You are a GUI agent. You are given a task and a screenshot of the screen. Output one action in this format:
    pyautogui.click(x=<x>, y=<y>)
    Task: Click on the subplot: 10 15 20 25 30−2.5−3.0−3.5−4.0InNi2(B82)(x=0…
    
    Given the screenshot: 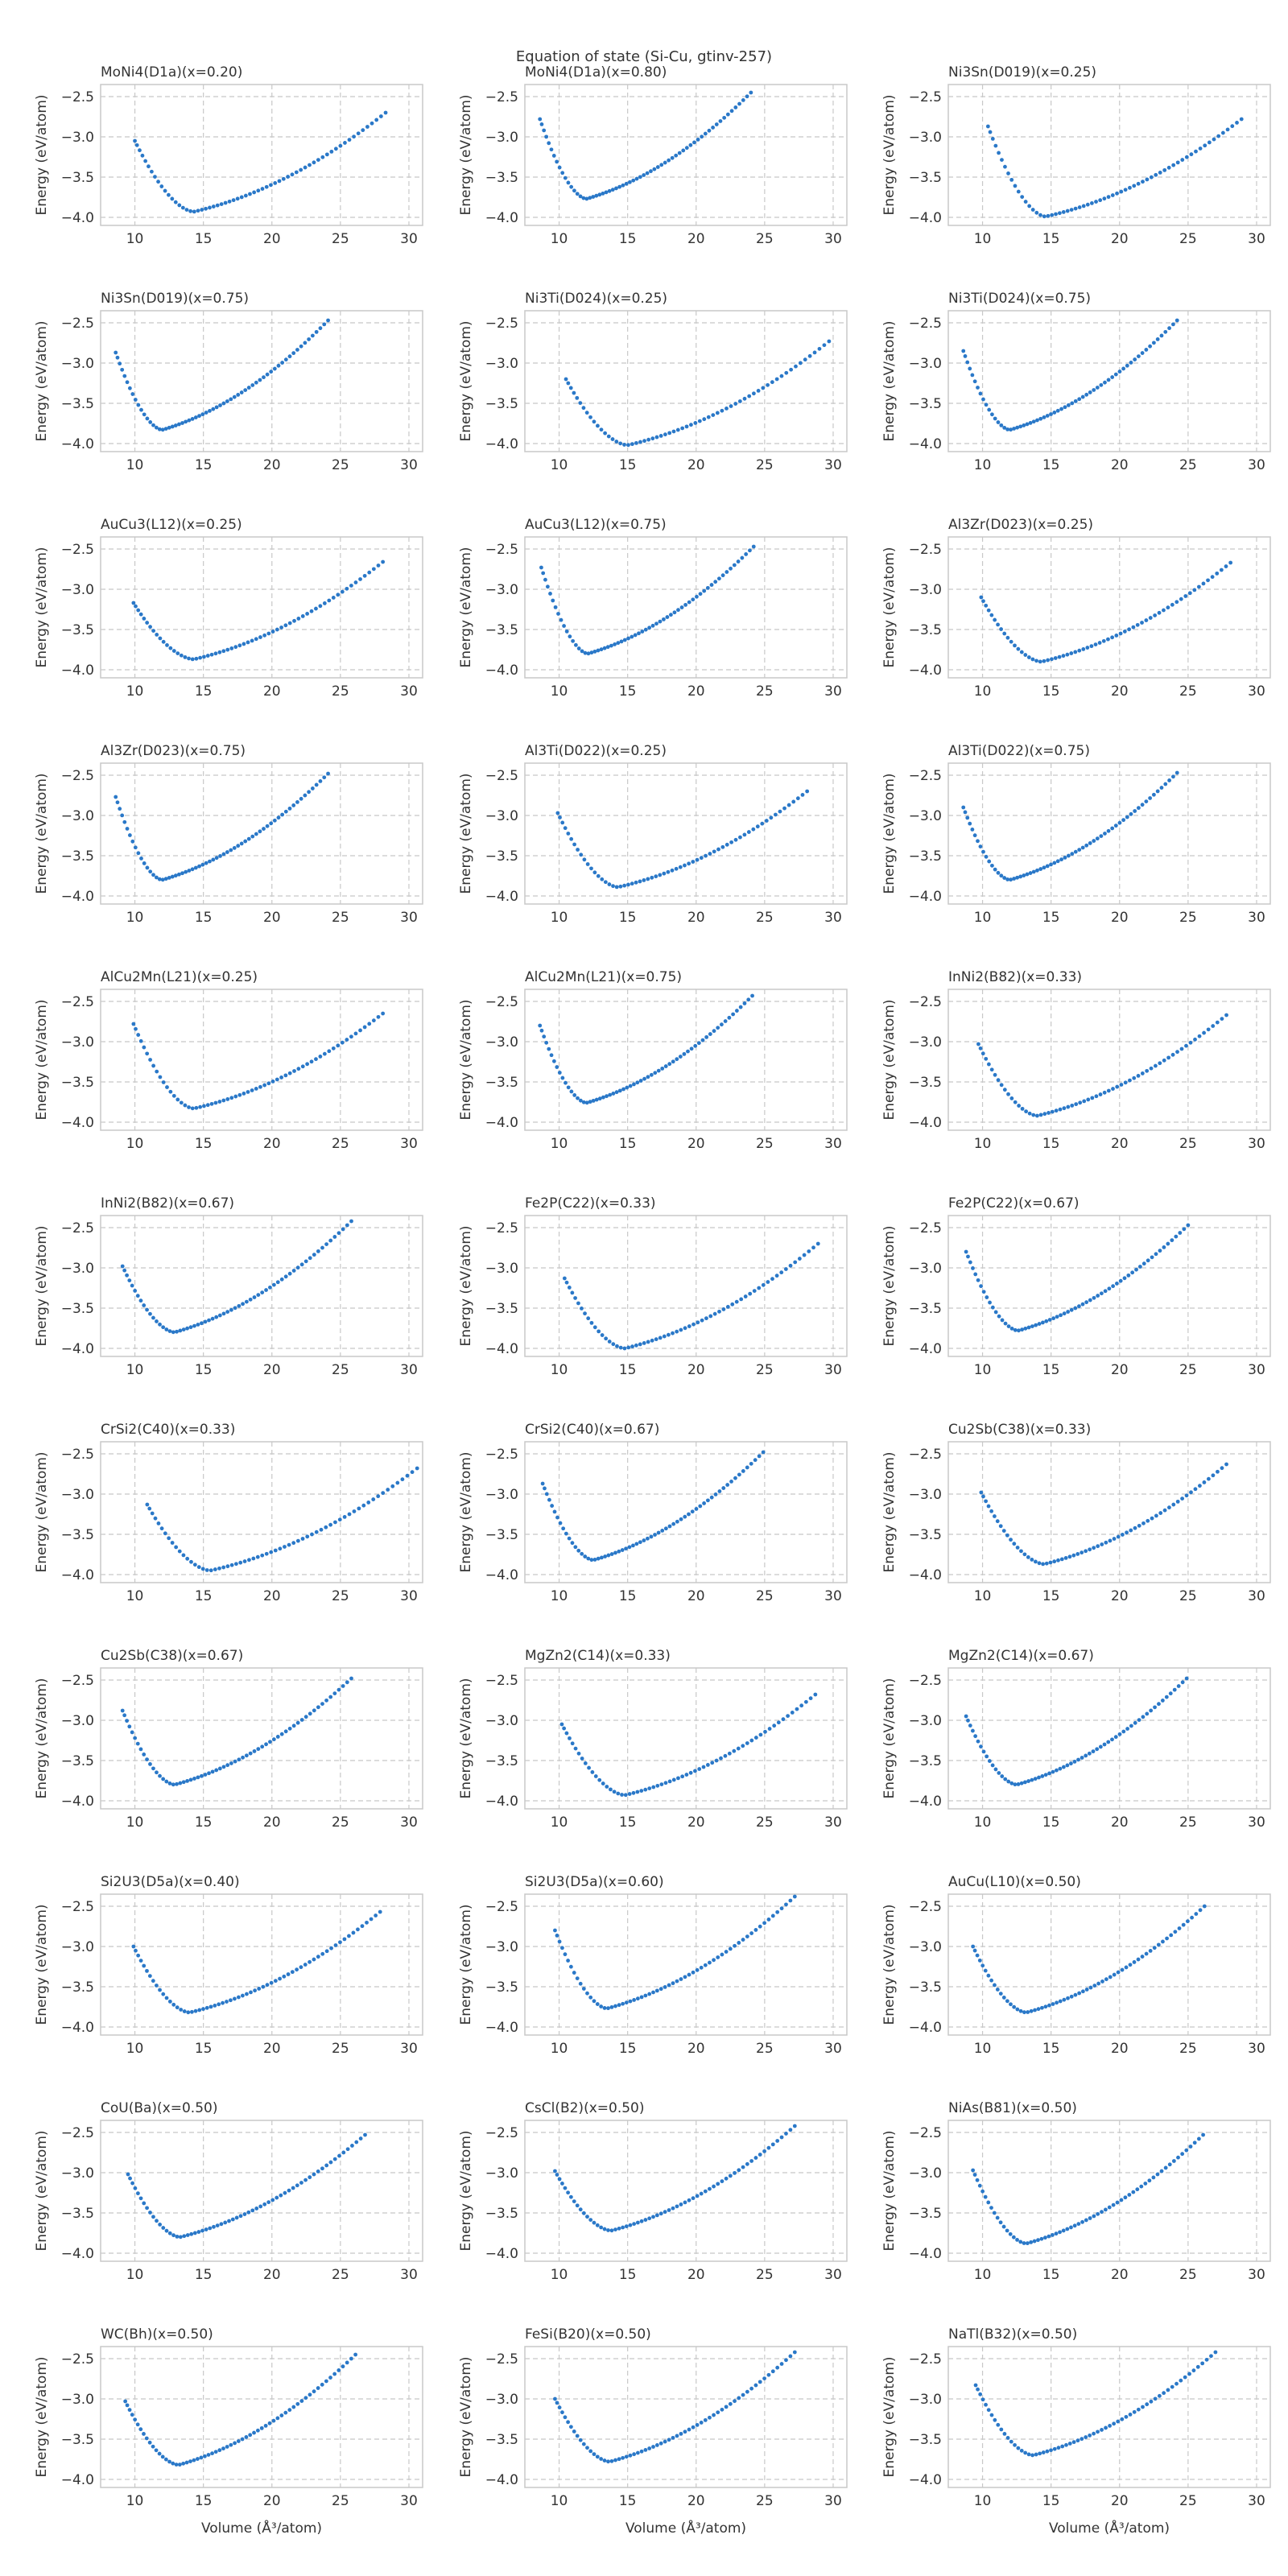 What is the action you would take?
    pyautogui.click(x=1076, y=1060)
    